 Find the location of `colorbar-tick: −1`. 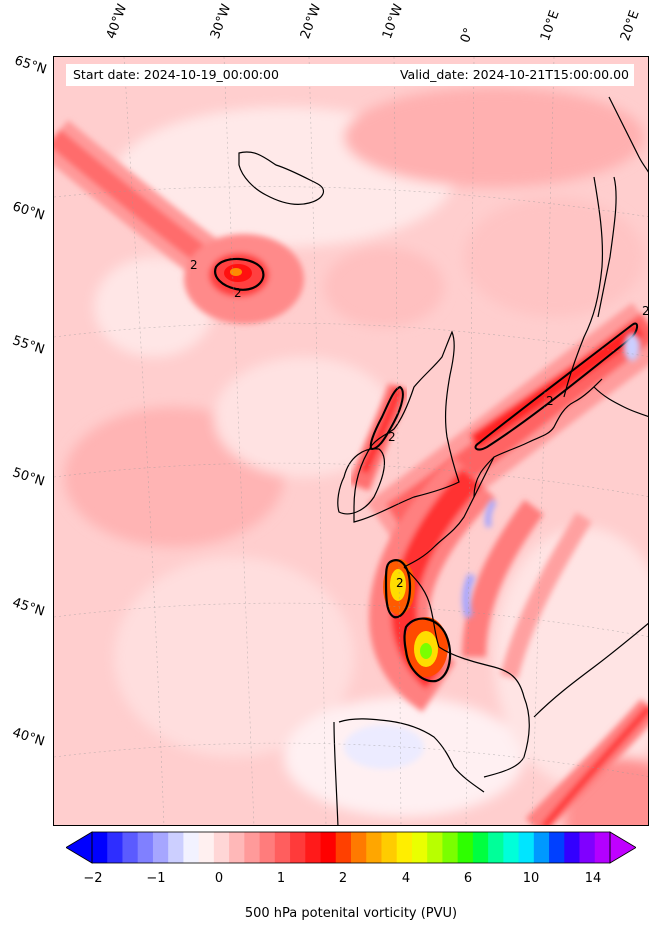

colorbar-tick: −1 is located at coordinates (156, 878).